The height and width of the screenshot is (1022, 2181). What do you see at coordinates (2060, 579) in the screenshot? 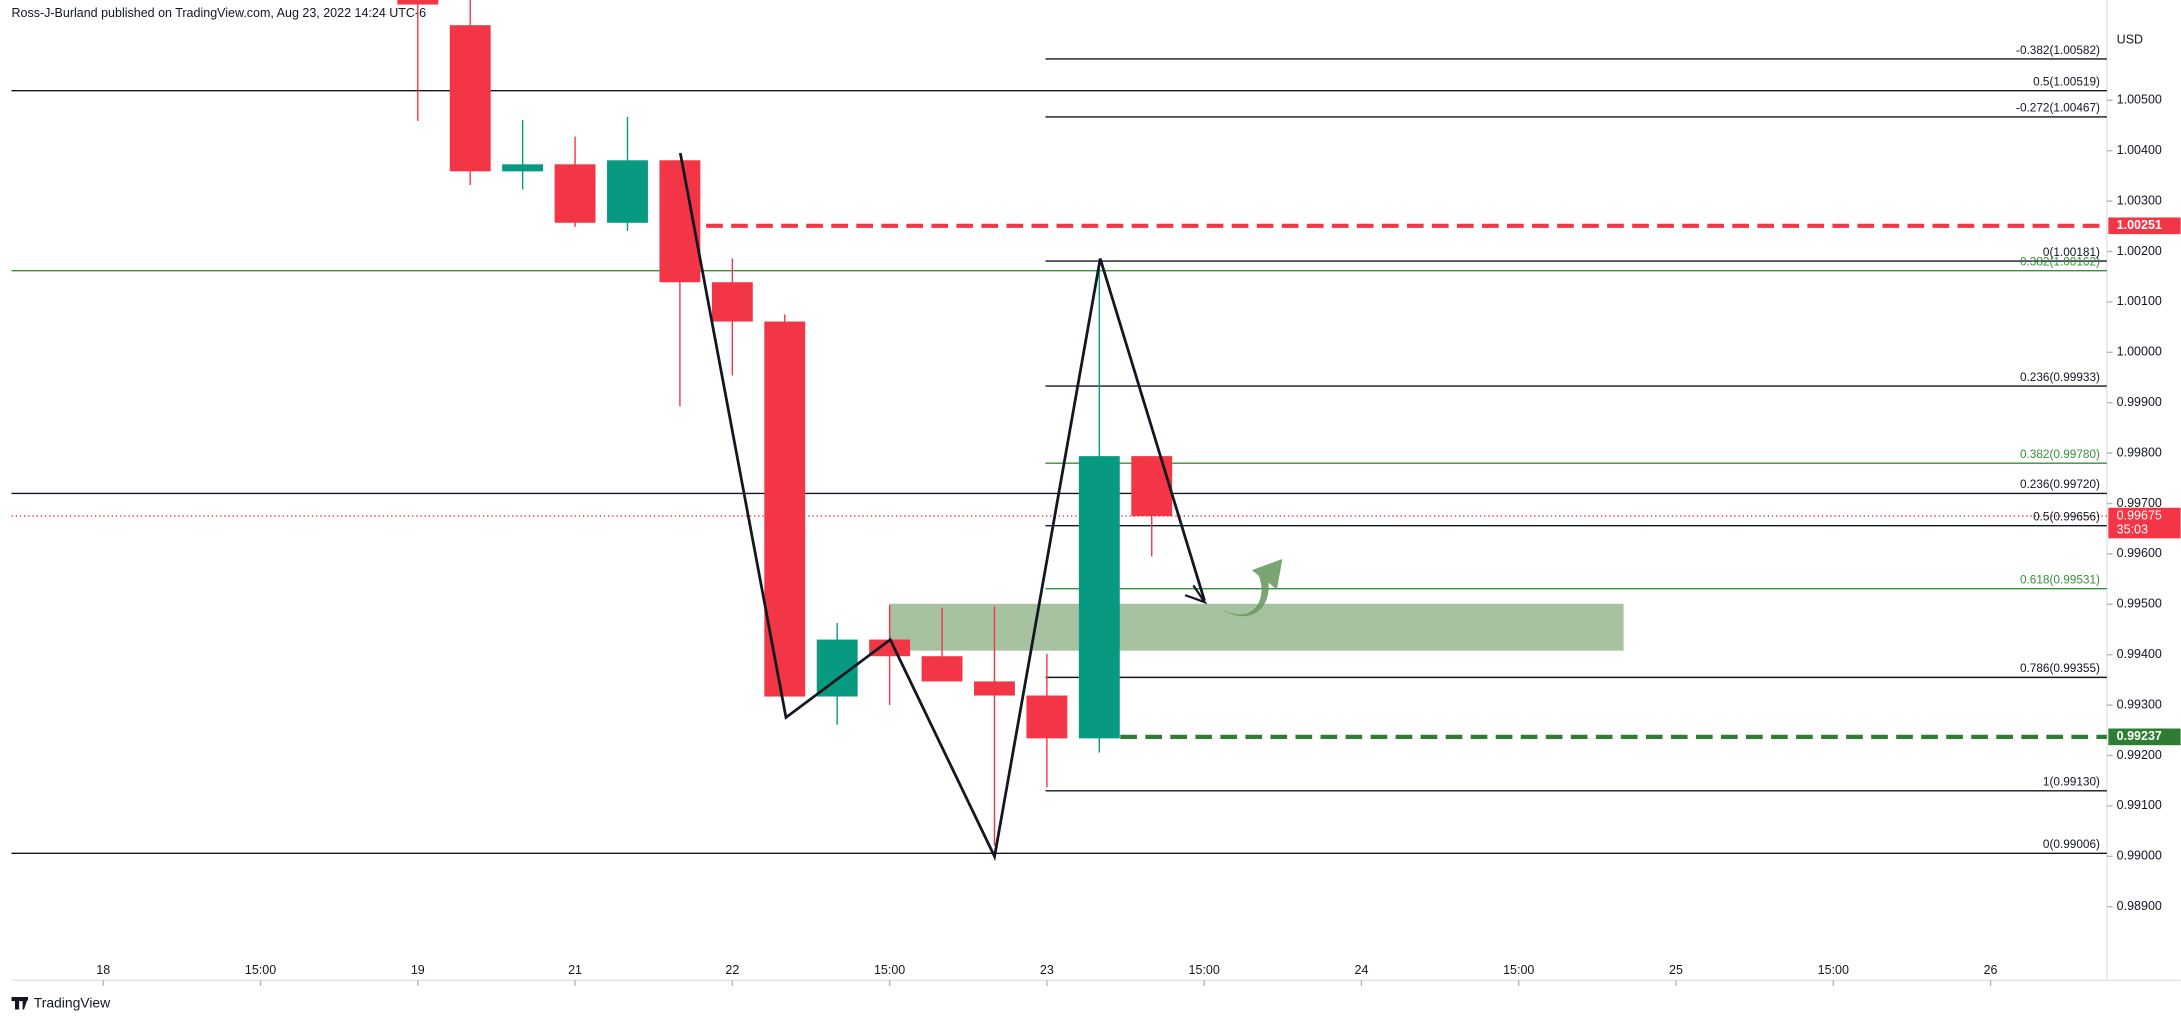
I see `fib-label: 0.618(0.99531)` at bounding box center [2060, 579].